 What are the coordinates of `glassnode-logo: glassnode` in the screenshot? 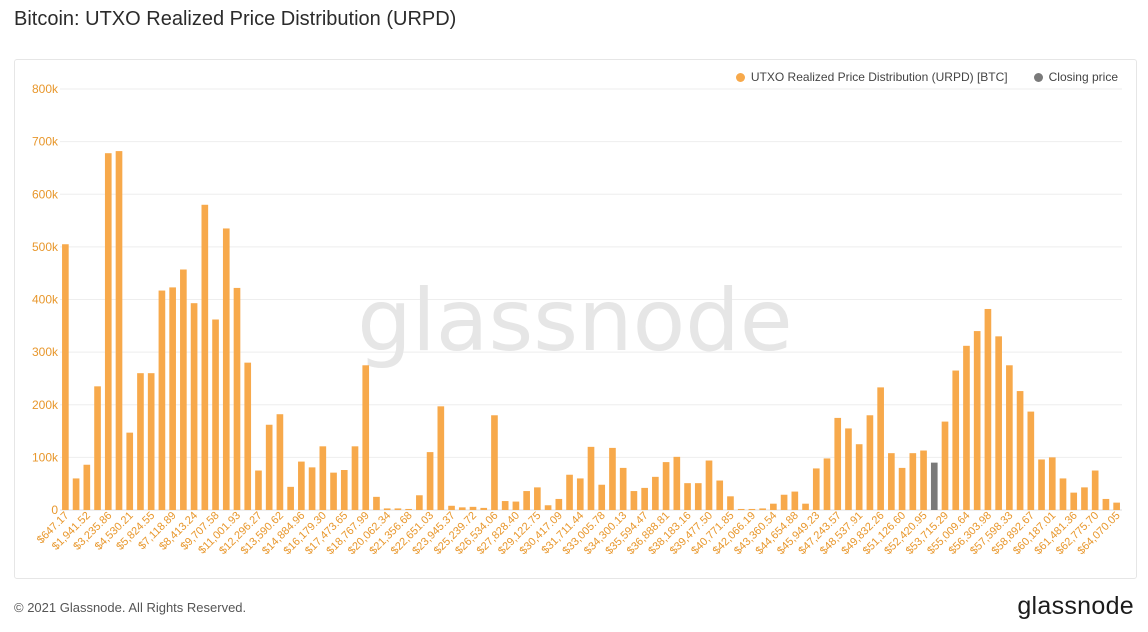 It's located at (1075, 606).